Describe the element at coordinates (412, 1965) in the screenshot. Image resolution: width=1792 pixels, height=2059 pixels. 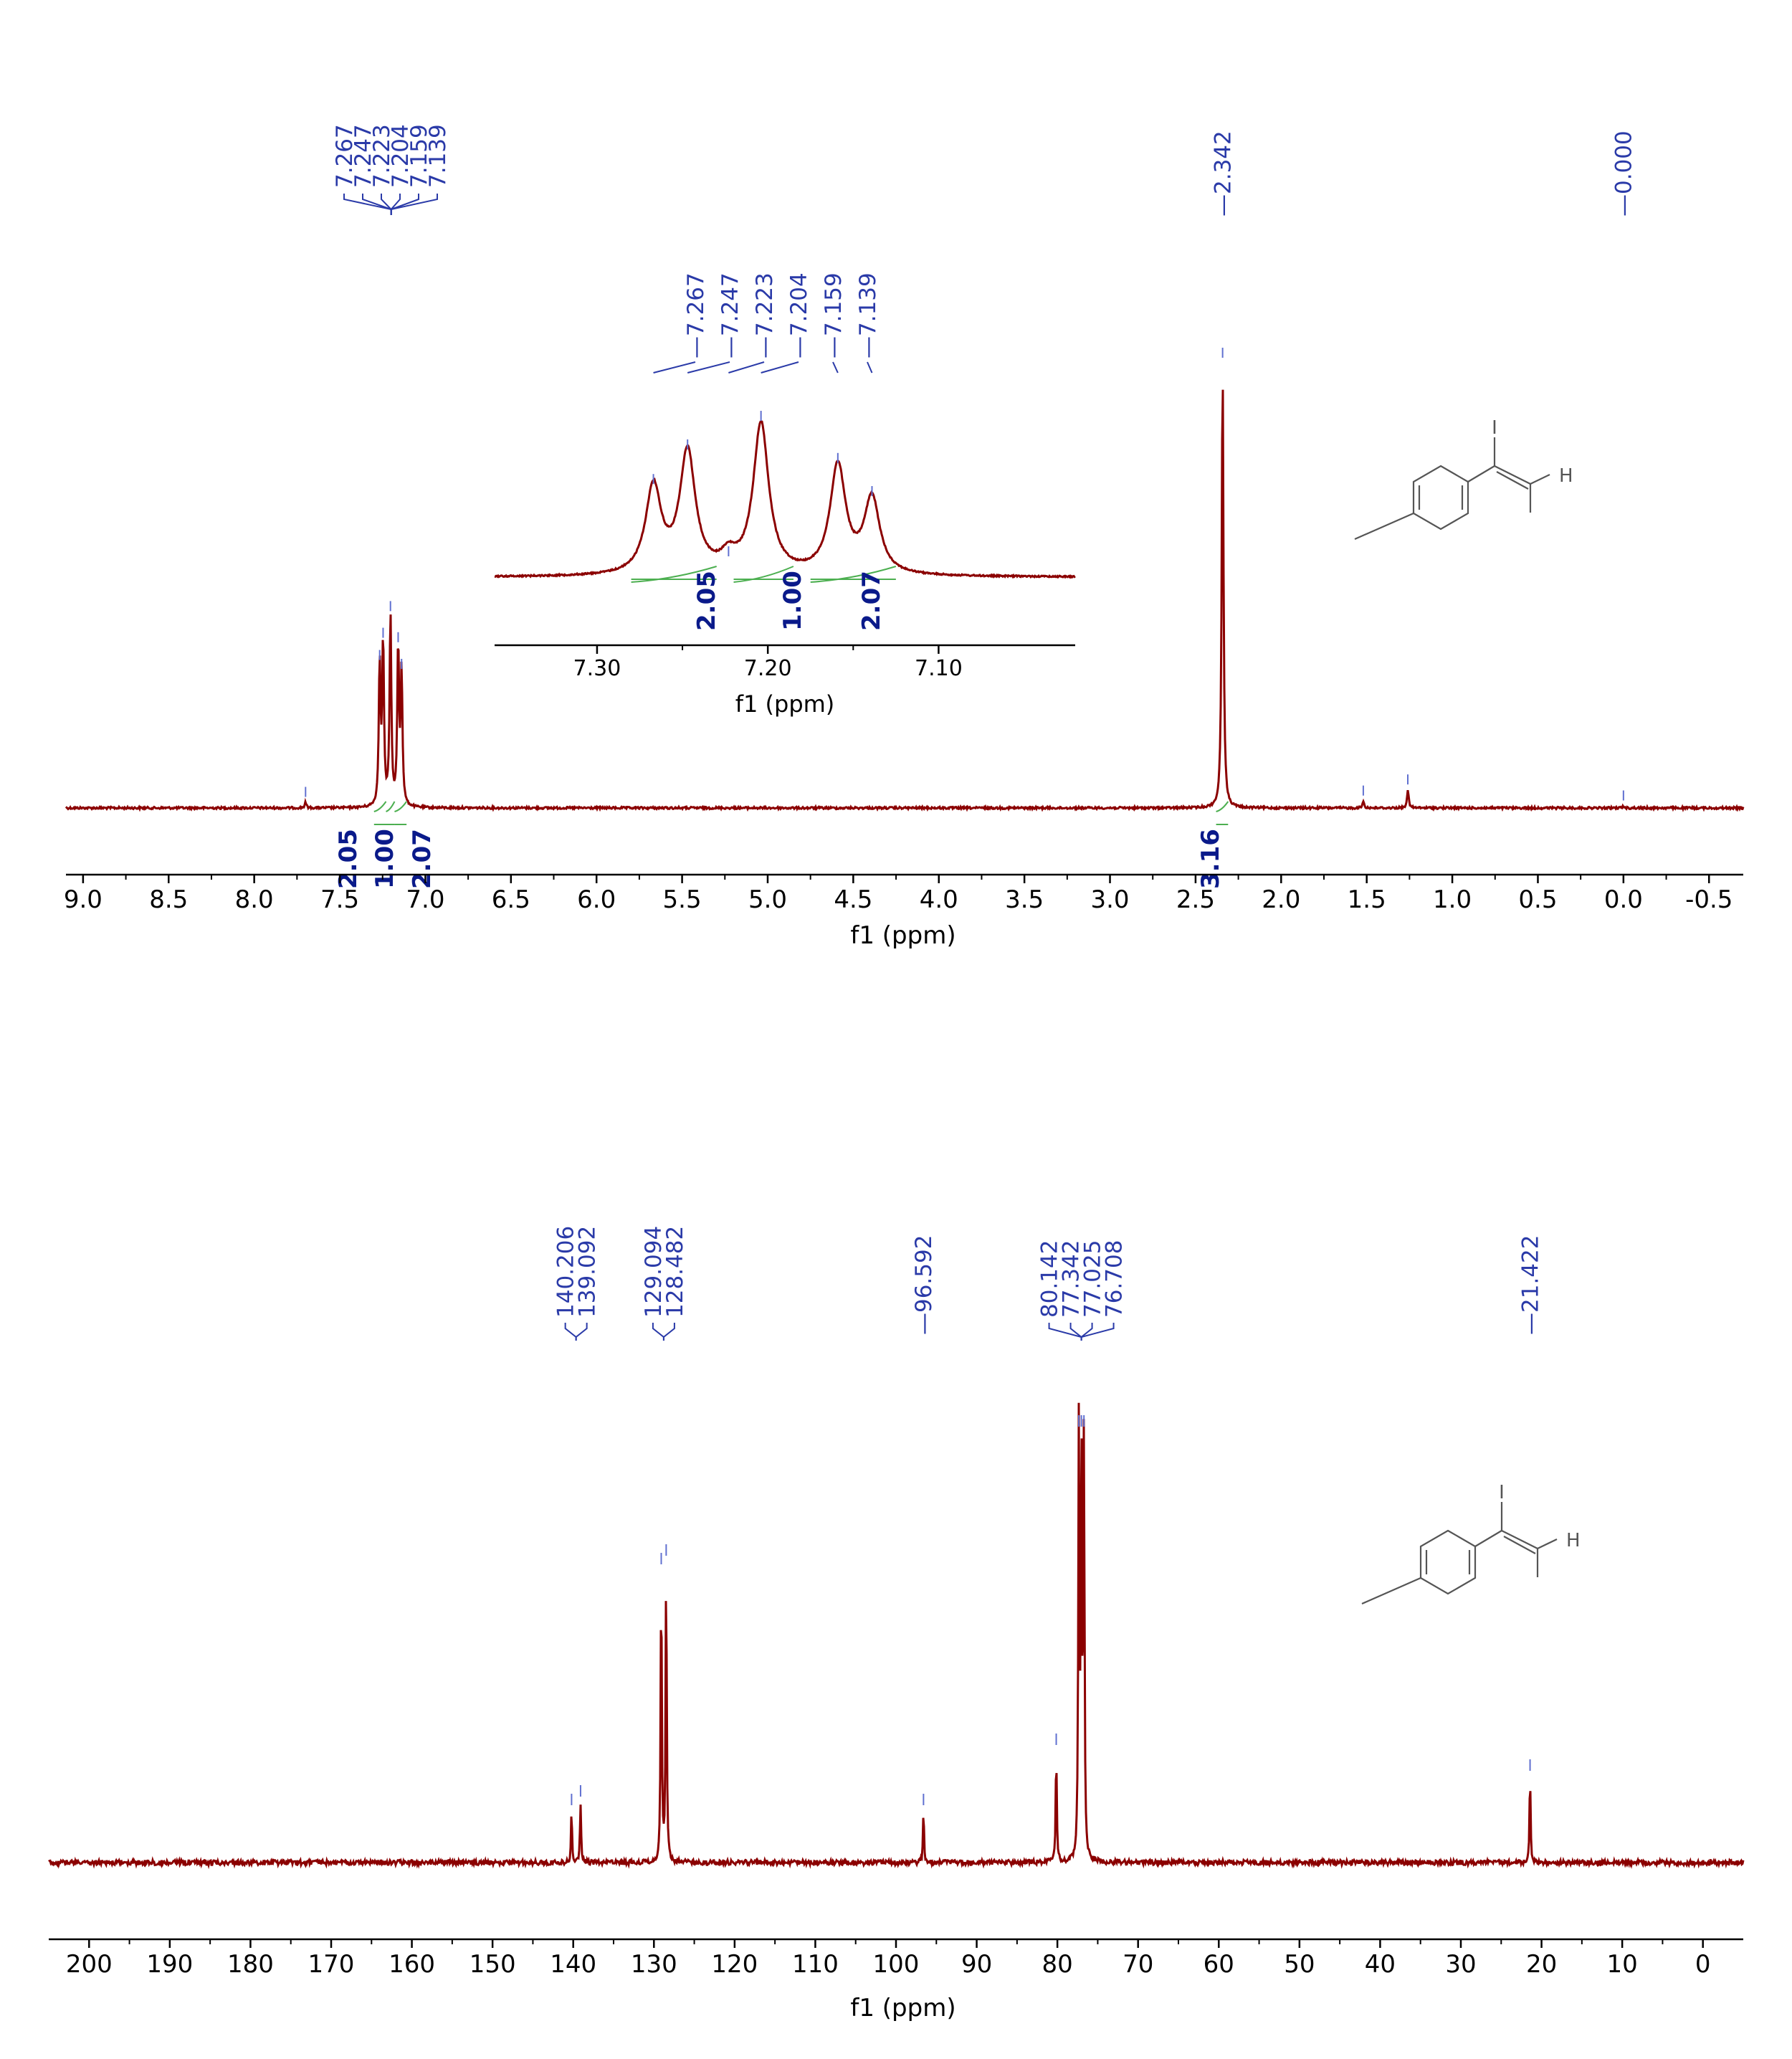
I see `c13-tick-label: 160` at that location.